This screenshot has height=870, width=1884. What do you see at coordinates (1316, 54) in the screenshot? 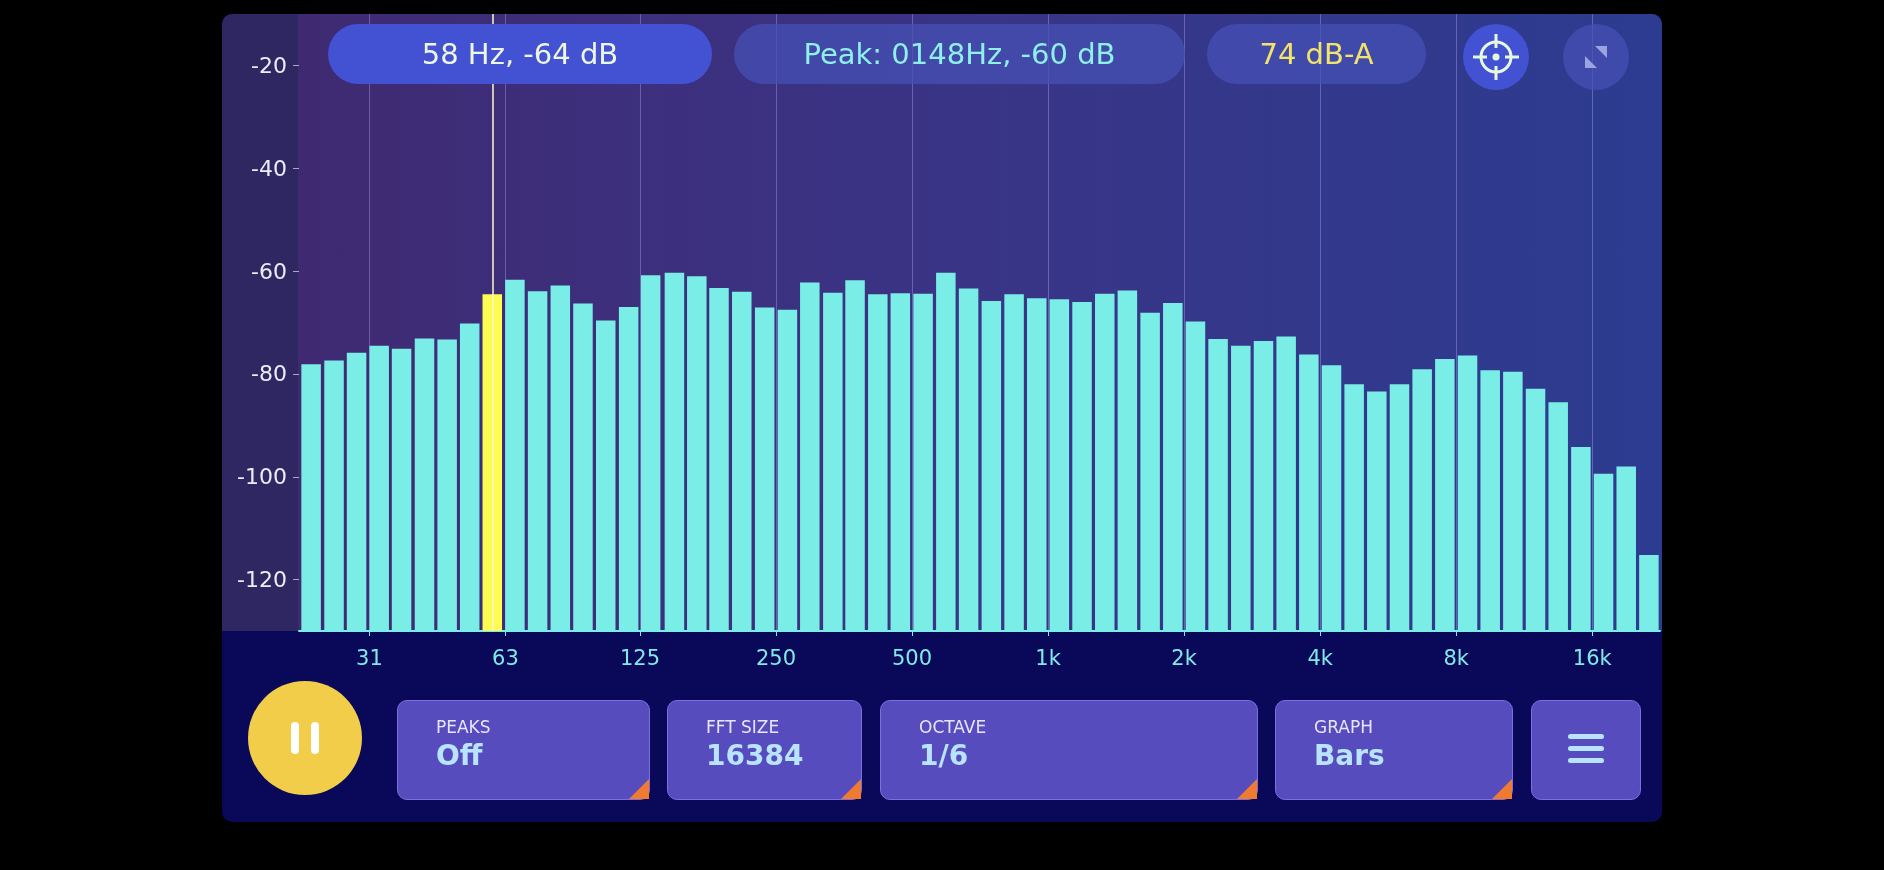
I see `label-pill: 74 dB-A` at bounding box center [1316, 54].